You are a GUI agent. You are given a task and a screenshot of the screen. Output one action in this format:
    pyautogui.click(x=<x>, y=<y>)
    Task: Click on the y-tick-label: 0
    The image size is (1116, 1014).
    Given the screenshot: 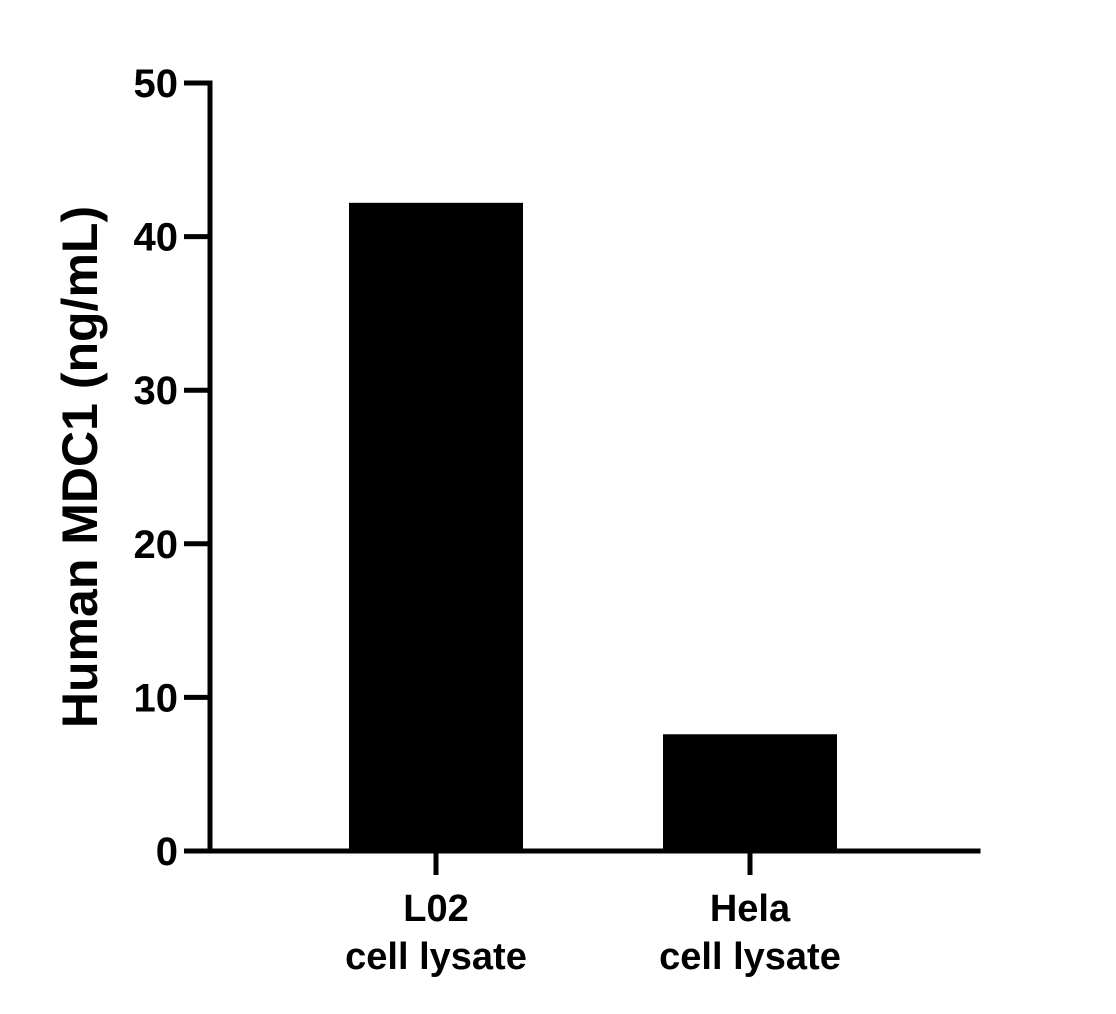 What is the action you would take?
    pyautogui.click(x=167, y=852)
    